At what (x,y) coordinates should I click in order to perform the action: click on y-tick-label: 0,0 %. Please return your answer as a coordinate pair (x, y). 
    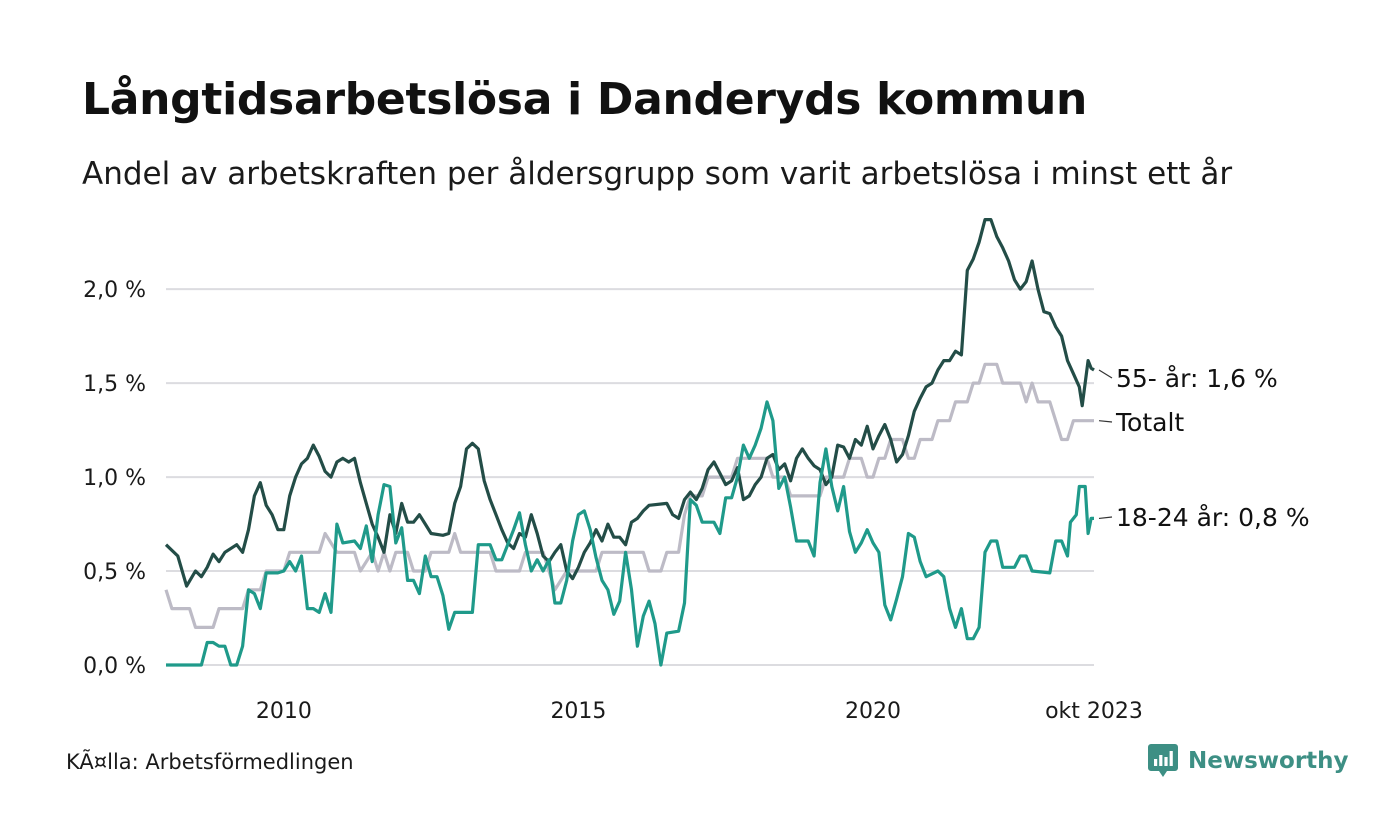
    Looking at the image, I should click on (114, 666).